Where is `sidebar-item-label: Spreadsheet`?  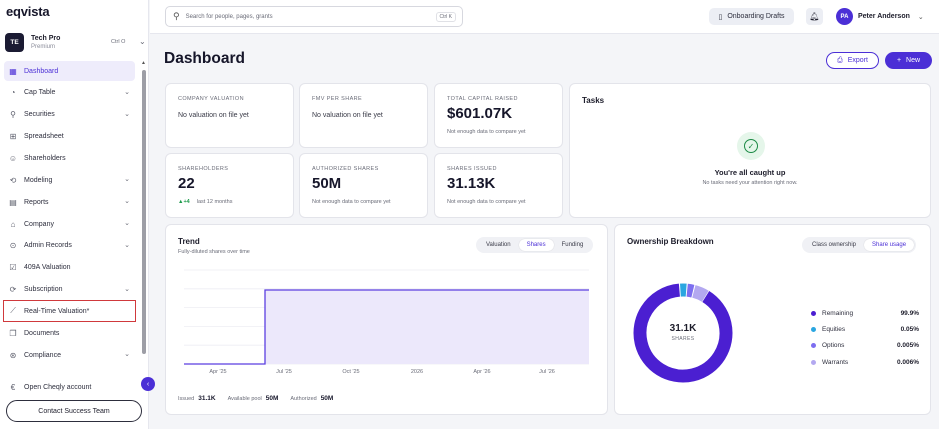 sidebar-item-label: Spreadsheet is located at coordinates (44, 137).